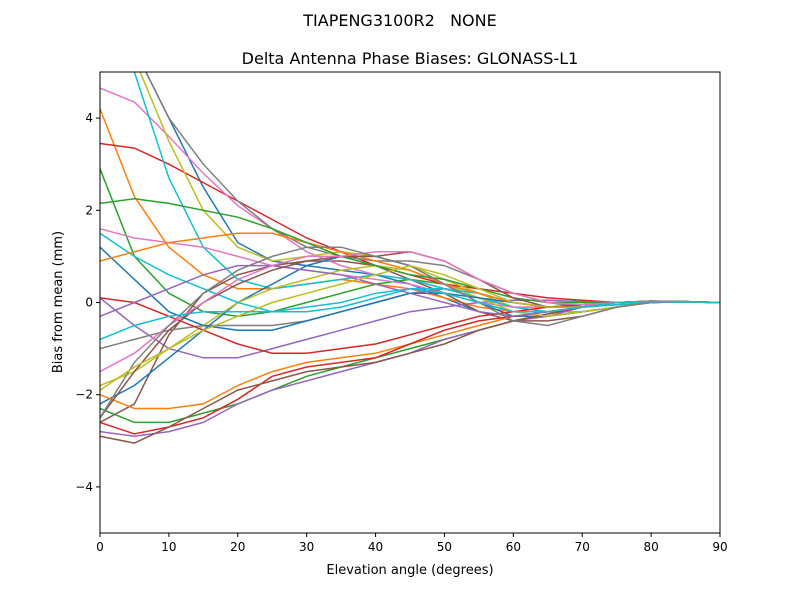 The image size is (800, 604). I want to click on x-tick-label: 60, so click(513, 547).